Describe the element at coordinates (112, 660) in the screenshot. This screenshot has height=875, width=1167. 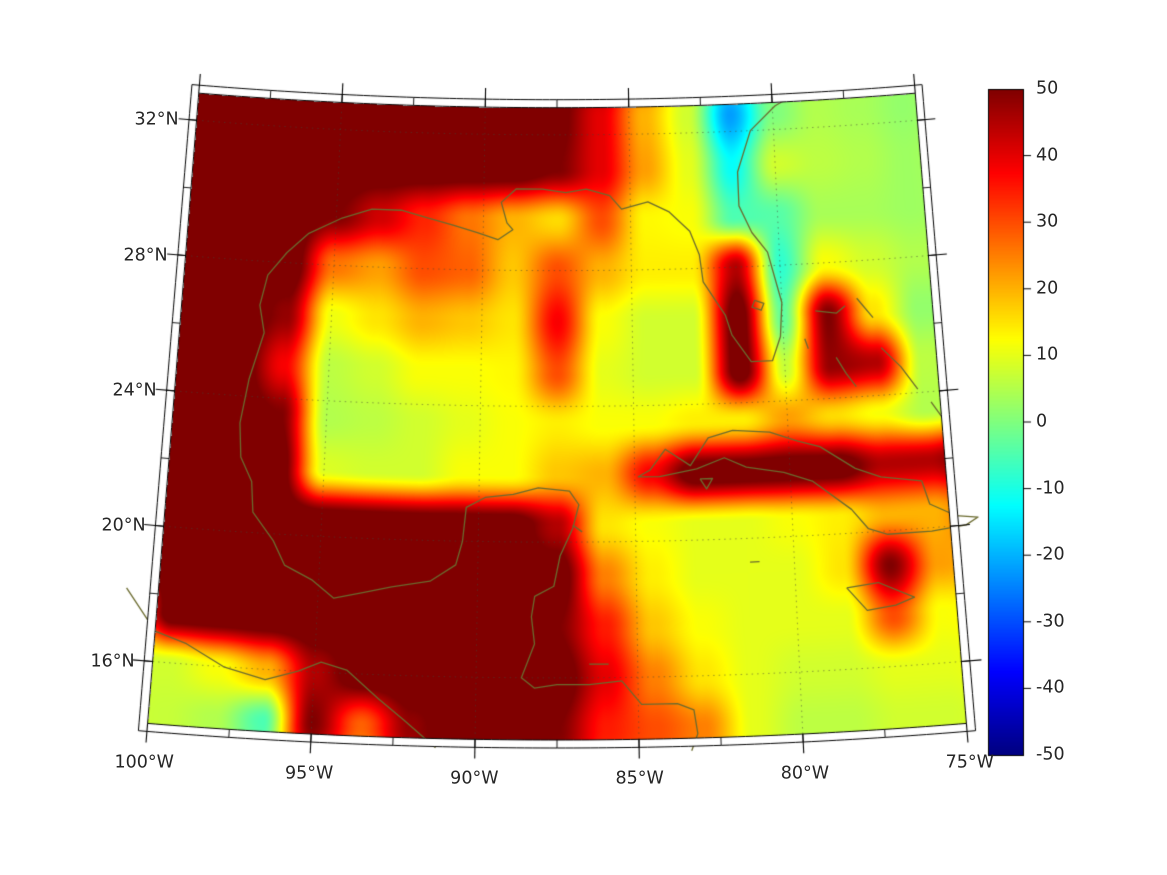
I see `y-tick-label: 16°N` at that location.